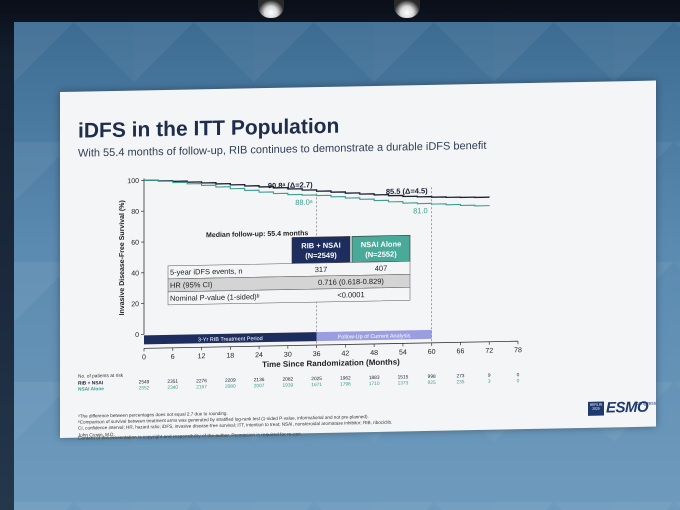  Describe the element at coordinates (172, 388) in the screenshot. I see `at-risk-value: 2340` at that location.